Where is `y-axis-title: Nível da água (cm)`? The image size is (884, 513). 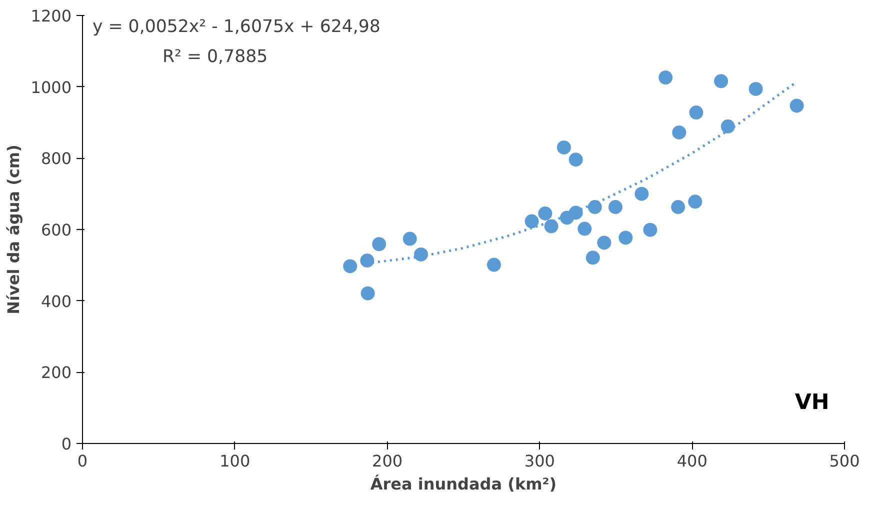 y-axis-title: Nível da água (cm) is located at coordinates (13, 229).